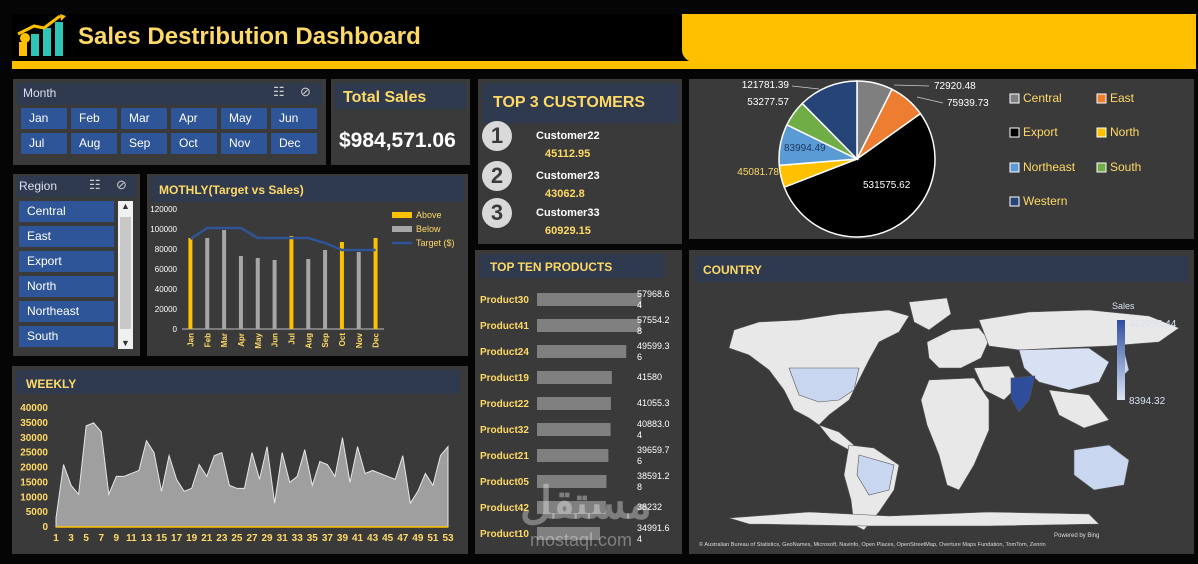  Describe the element at coordinates (375, 283) in the screenshot. I see `bar-above-dec` at that location.